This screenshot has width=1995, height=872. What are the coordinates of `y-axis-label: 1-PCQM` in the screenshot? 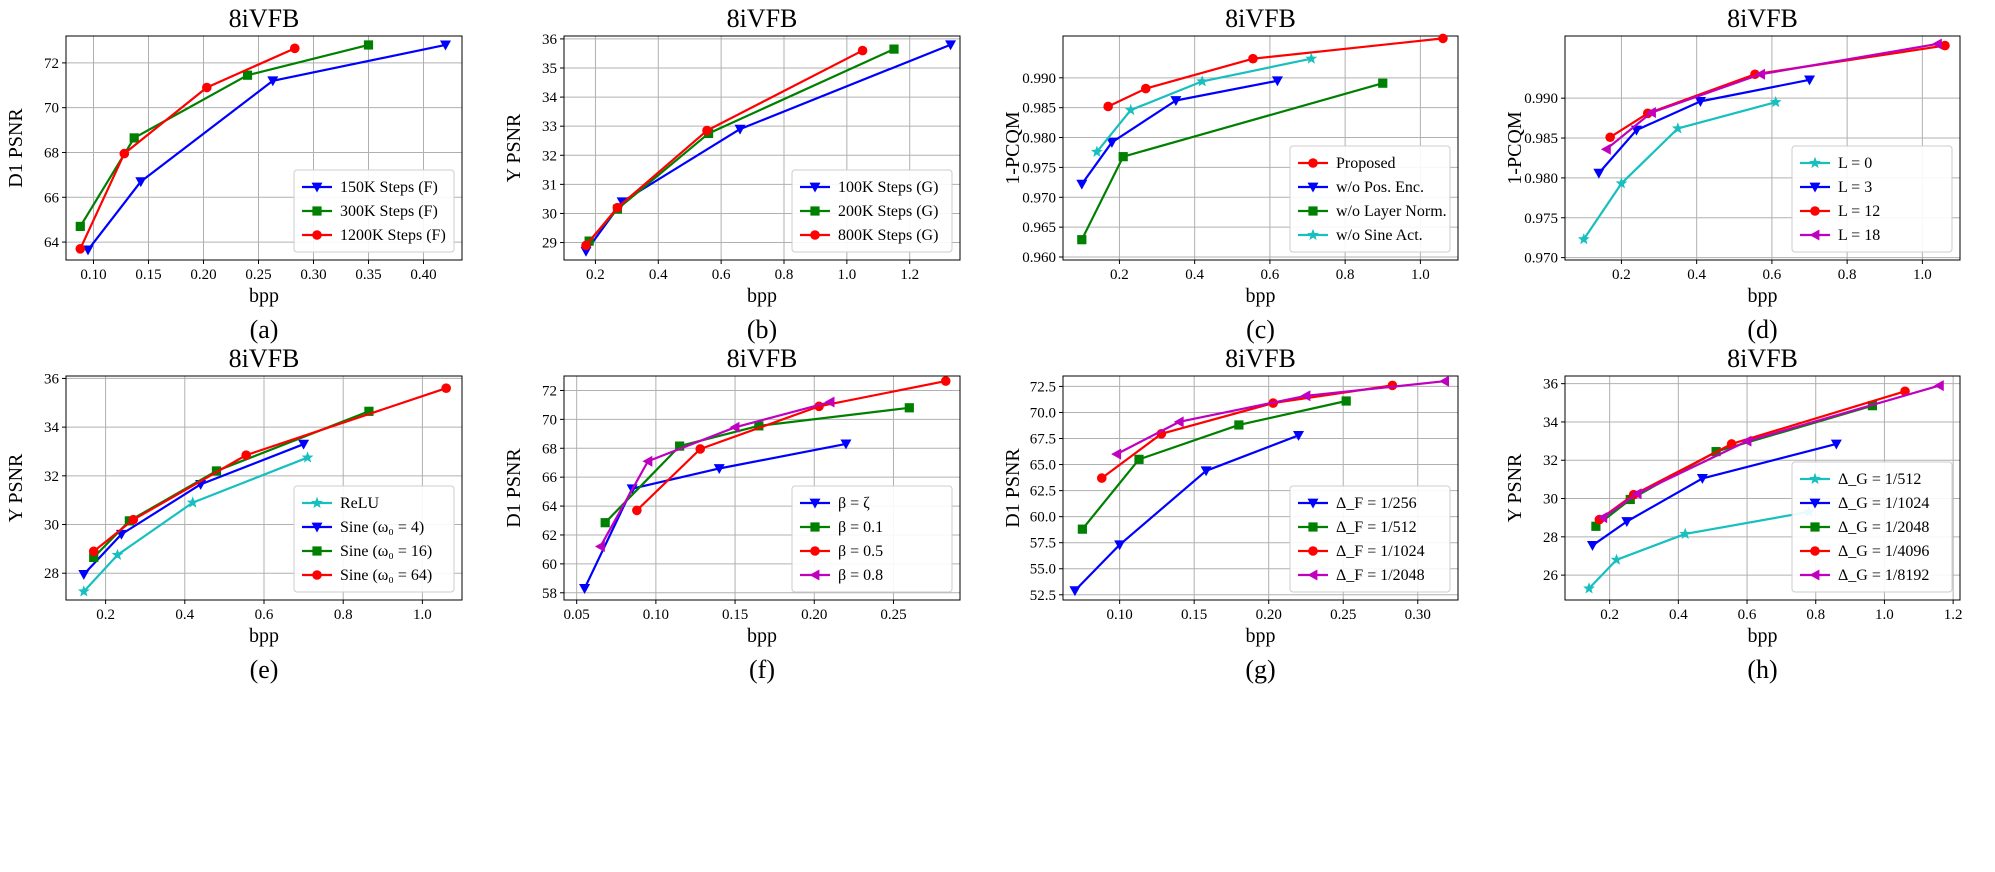 It's located at (1013, 148).